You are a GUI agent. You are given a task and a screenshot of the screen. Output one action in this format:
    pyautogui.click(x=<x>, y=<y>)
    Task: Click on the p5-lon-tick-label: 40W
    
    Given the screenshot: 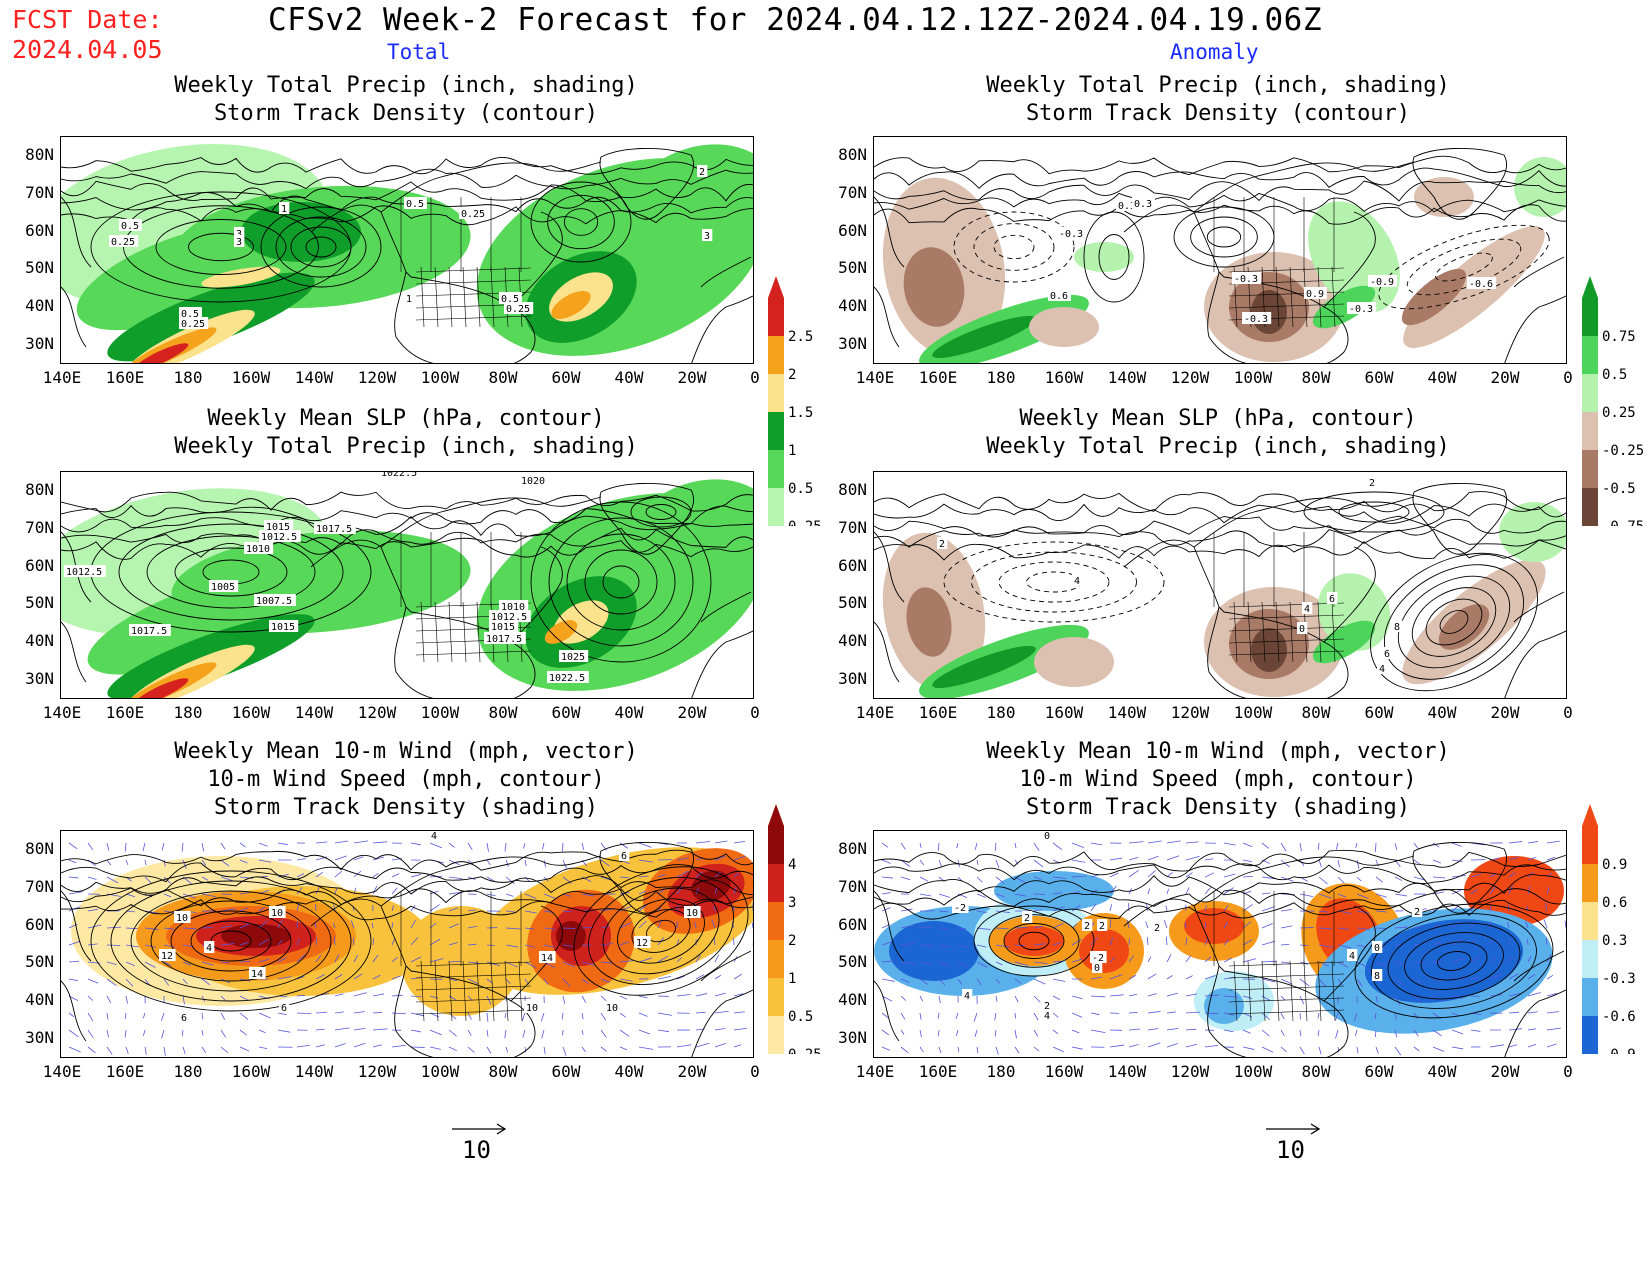 What is the action you would take?
    pyautogui.click(x=629, y=1071)
    